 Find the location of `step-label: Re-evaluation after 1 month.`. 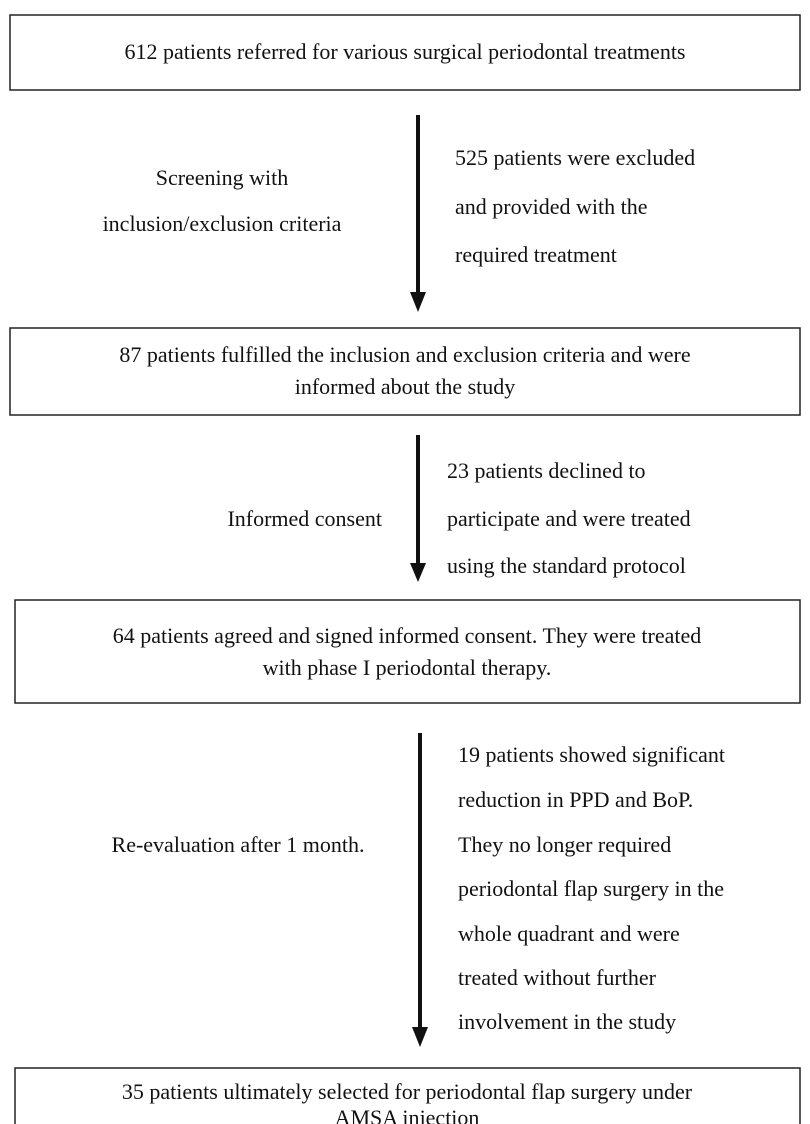

step-label: Re-evaluation after 1 month. is located at coordinates (238, 844).